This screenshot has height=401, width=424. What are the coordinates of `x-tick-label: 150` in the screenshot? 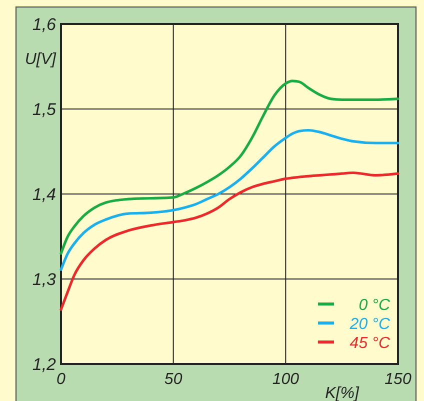 It's located at (398, 379).